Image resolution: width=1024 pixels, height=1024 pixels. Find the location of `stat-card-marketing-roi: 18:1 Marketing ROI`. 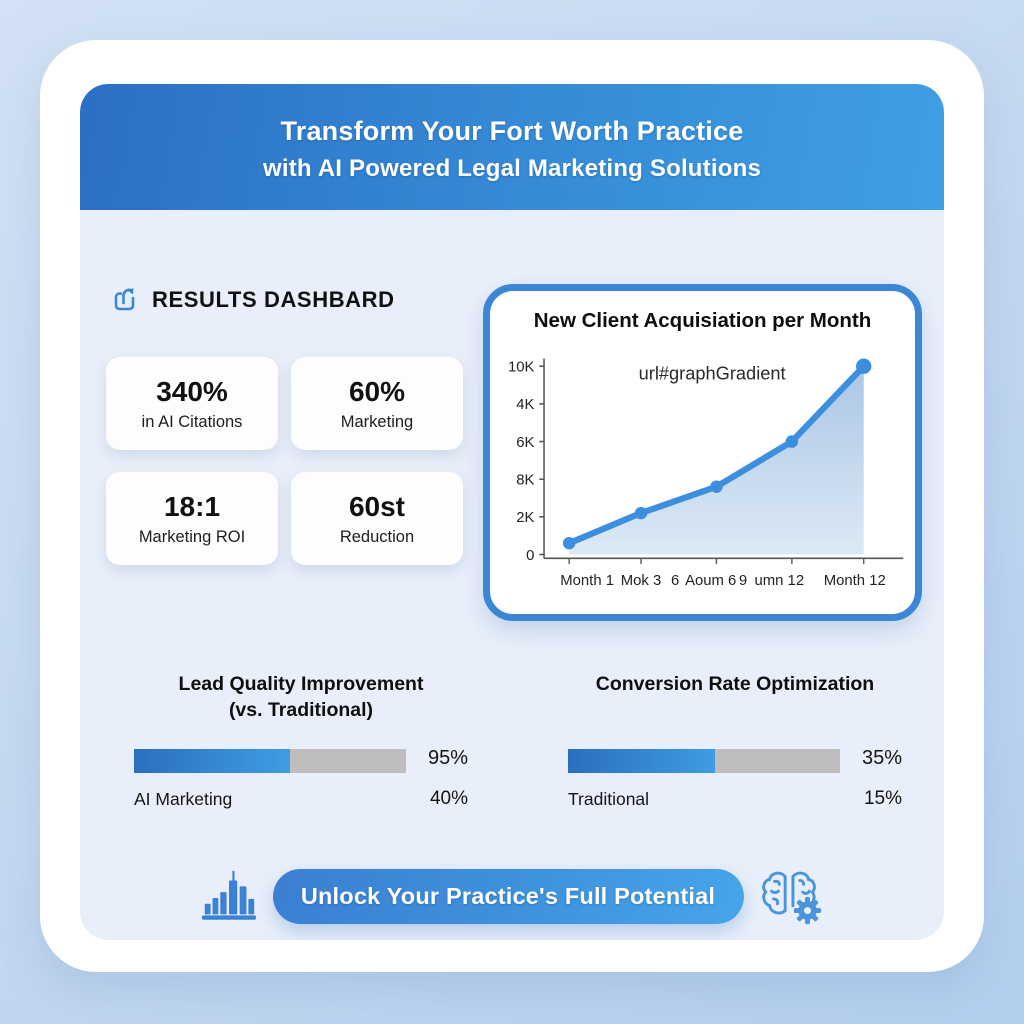

stat-card-marketing-roi: 18:1 Marketing ROI is located at coordinates (192, 518).